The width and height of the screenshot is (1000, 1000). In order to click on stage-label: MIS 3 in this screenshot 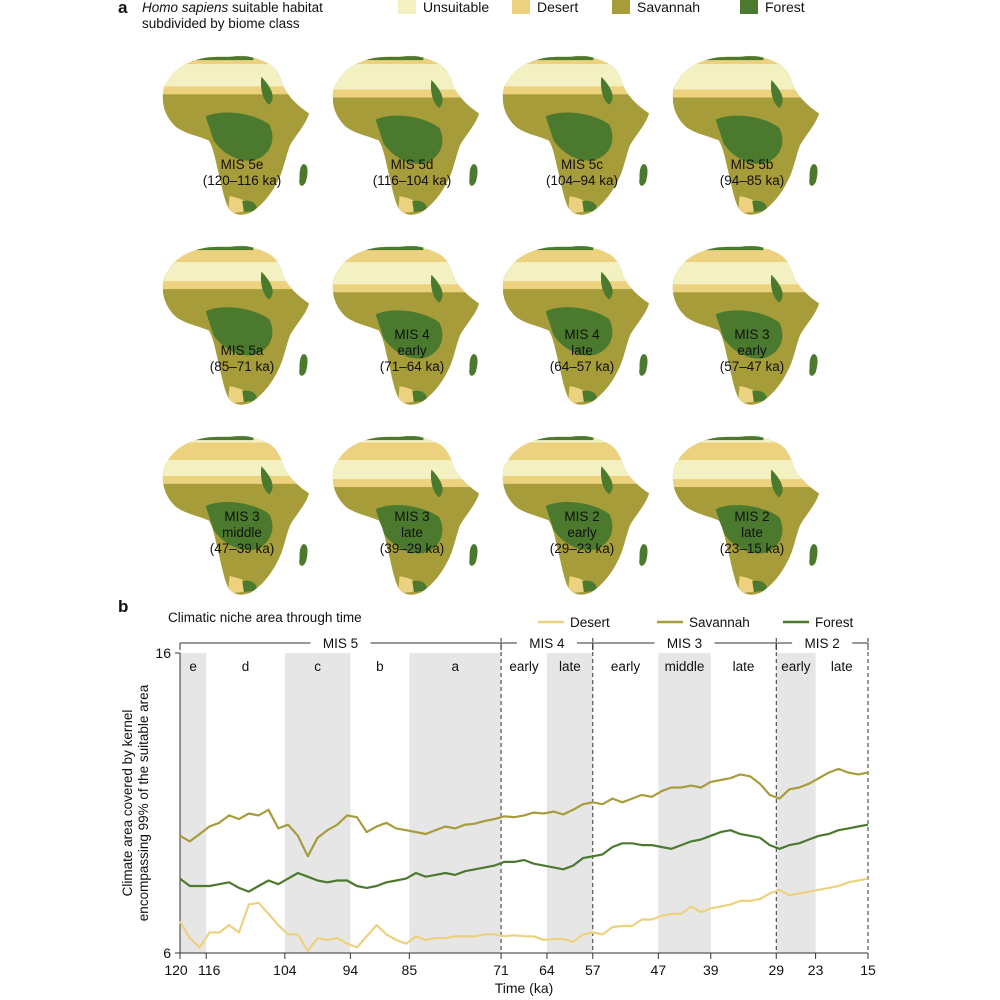, I will do `click(684, 643)`.